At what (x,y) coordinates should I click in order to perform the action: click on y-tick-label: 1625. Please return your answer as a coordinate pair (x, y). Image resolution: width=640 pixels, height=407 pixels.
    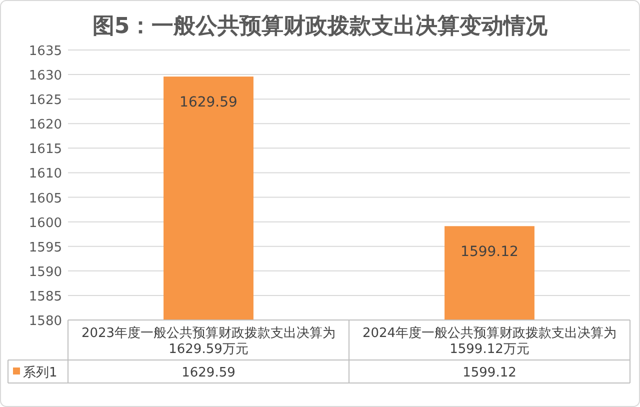
    Looking at the image, I should click on (45, 100).